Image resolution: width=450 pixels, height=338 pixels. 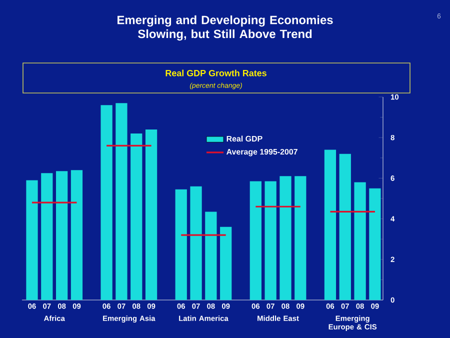 I want to click on chart-subtitle: Real GDP Growth Rates, so click(x=216, y=73).